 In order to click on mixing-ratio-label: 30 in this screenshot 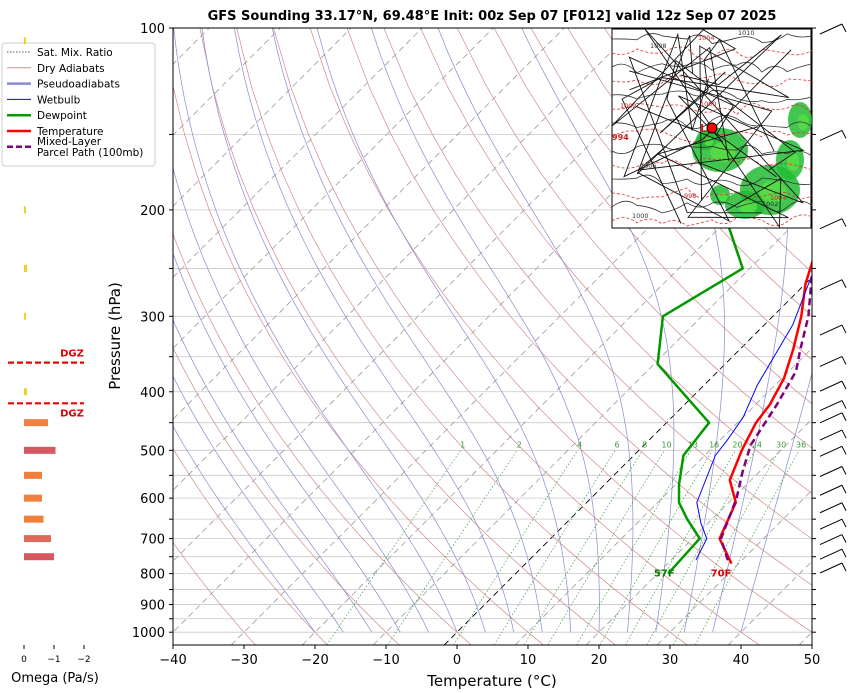, I will do `click(781, 444)`.